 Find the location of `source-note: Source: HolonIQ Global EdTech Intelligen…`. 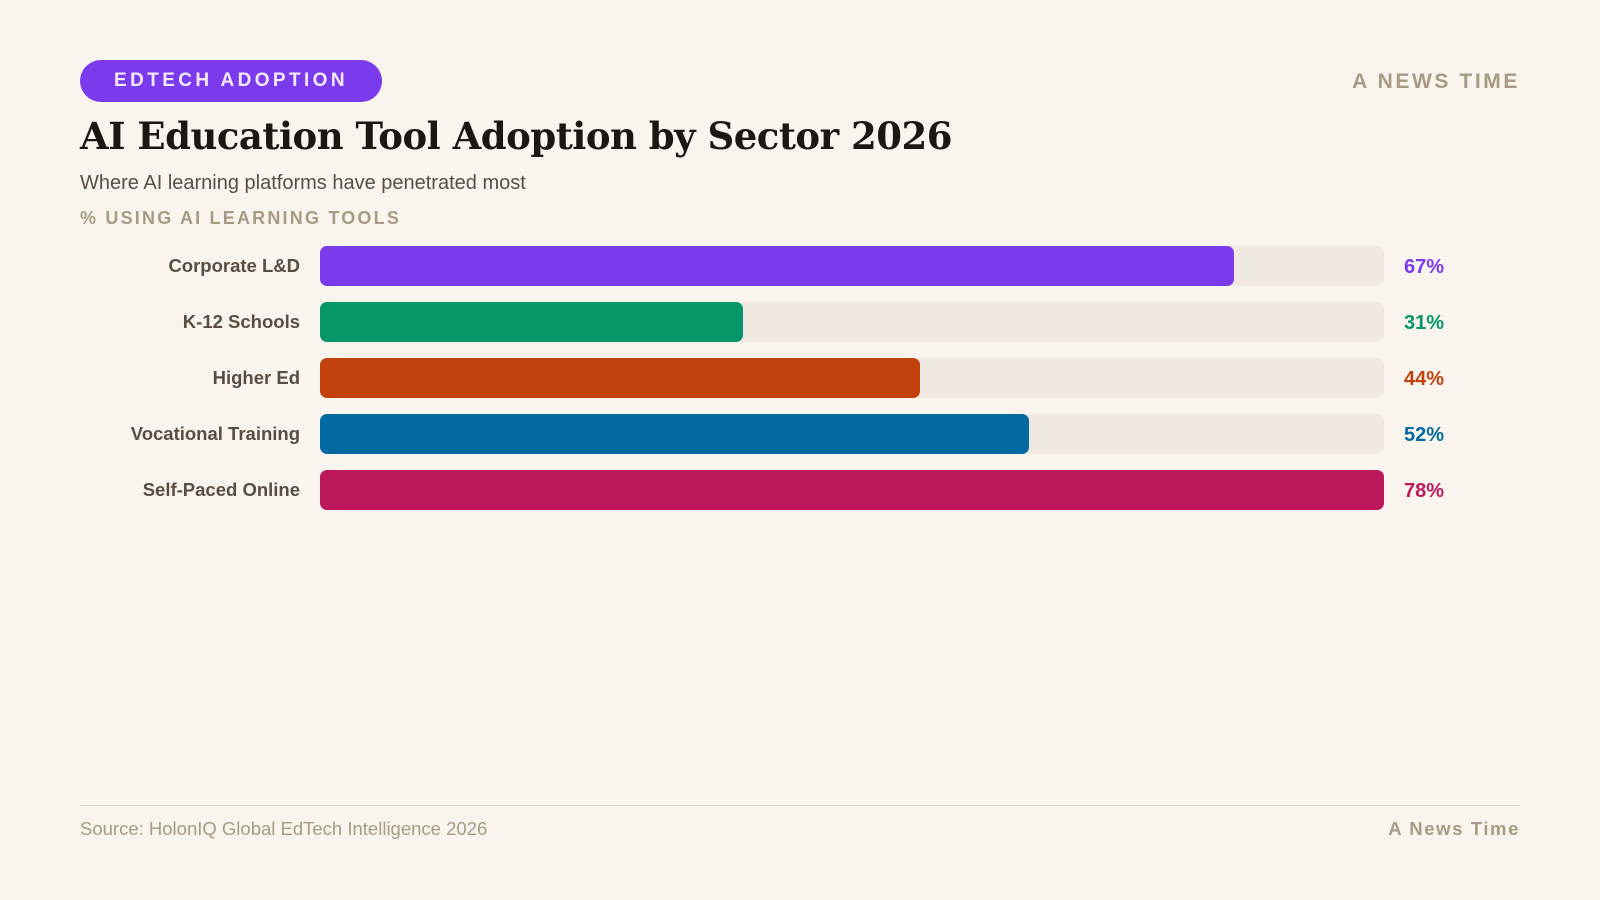

source-note: Source: HolonIQ Global EdTech Intelligen… is located at coordinates (284, 828).